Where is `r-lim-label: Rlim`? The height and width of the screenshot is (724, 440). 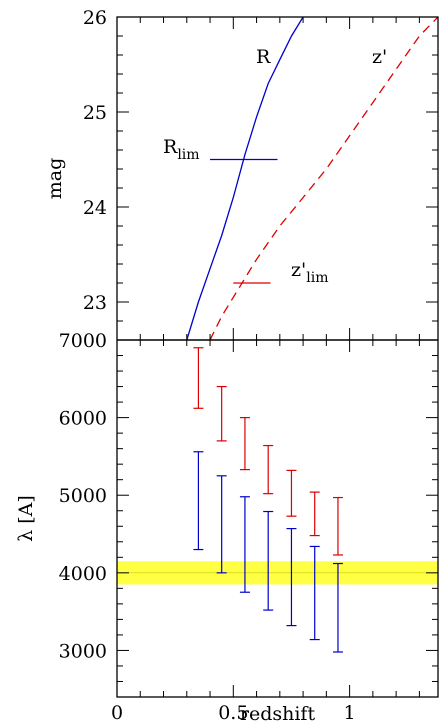 r-lim-label: Rlim is located at coordinates (181, 149).